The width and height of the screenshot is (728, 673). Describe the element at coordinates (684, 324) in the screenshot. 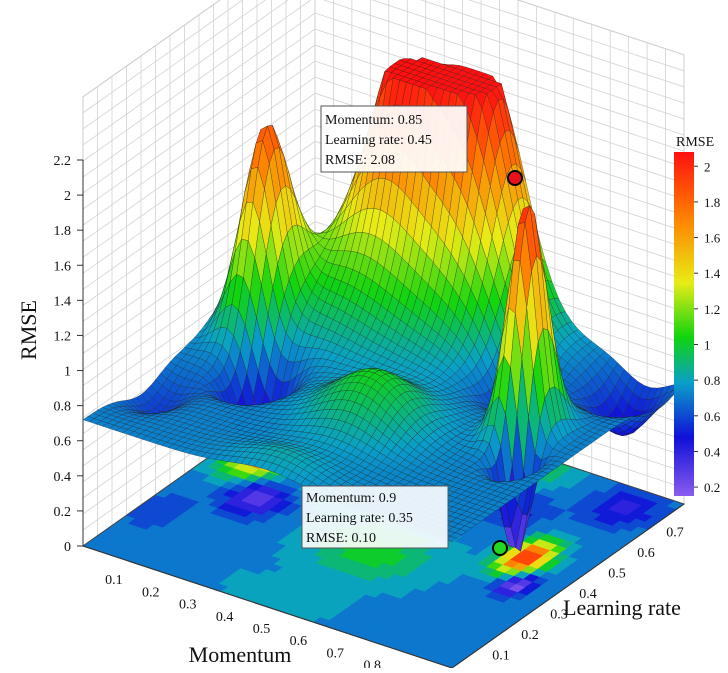

I see `colorbar-gradient` at that location.